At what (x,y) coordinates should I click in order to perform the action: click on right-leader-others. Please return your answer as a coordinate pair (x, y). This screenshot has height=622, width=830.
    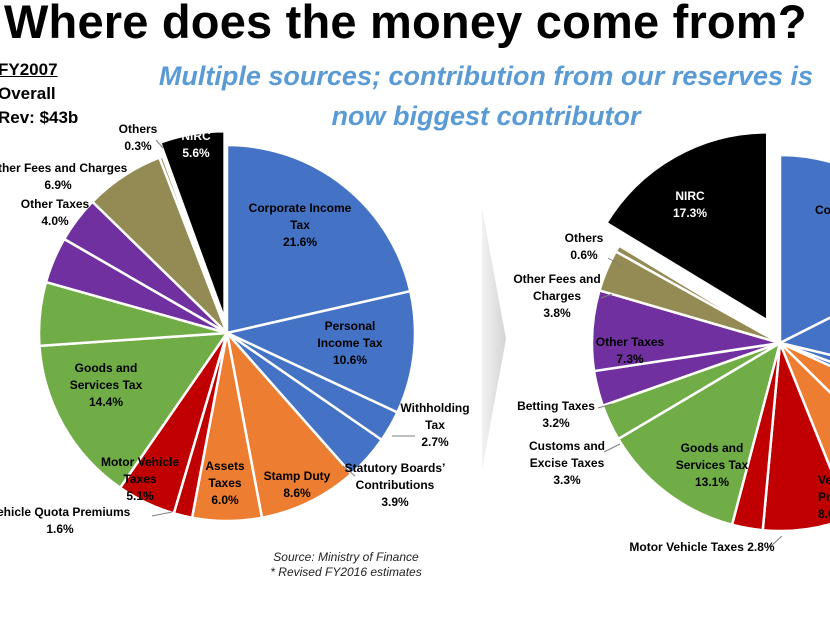
    Looking at the image, I should click on (615, 262).